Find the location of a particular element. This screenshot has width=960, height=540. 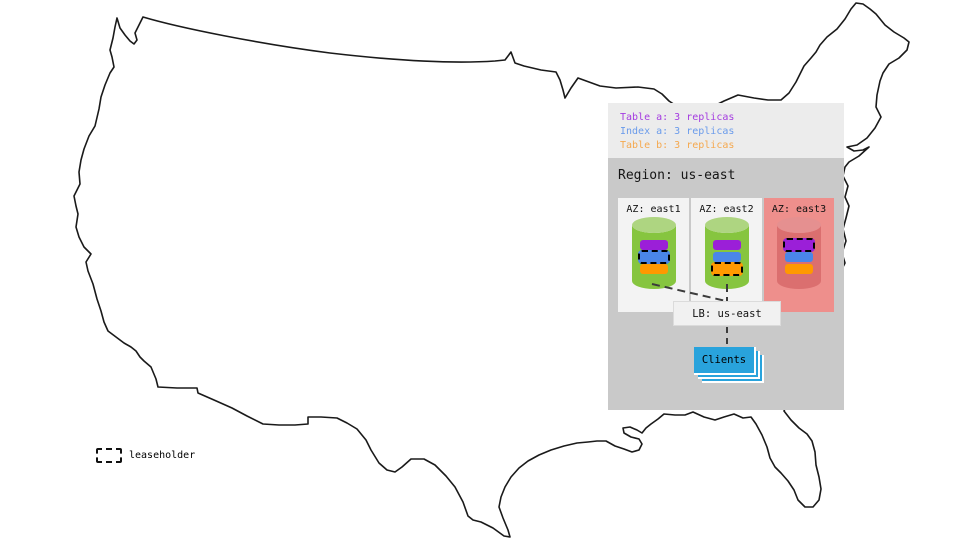

connector-east1-to-lb is located at coordinates (689, 292).